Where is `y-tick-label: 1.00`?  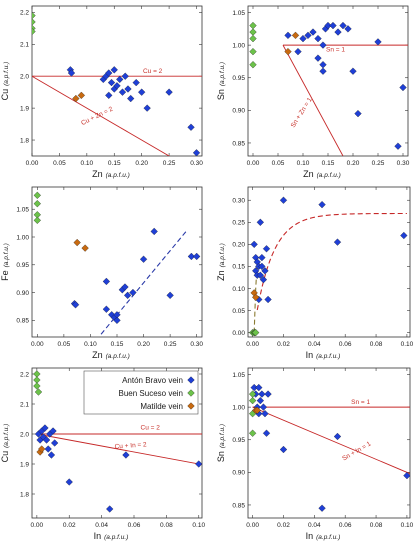
y-tick-label: 1.00 is located at coordinates (22, 237).